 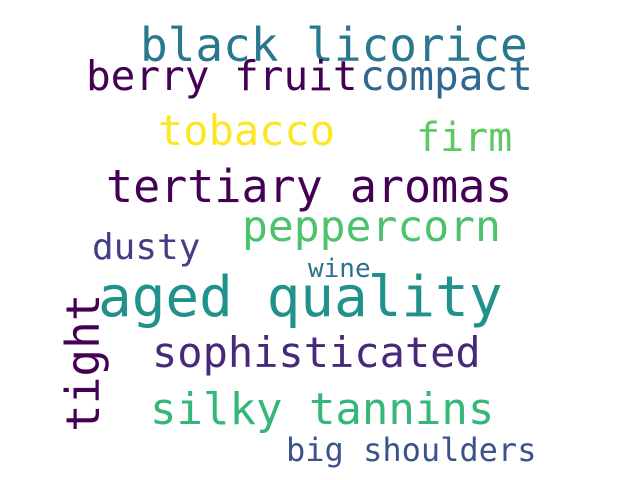 What do you see at coordinates (371, 227) in the screenshot?
I see `word-peppercorn: peppercorn` at bounding box center [371, 227].